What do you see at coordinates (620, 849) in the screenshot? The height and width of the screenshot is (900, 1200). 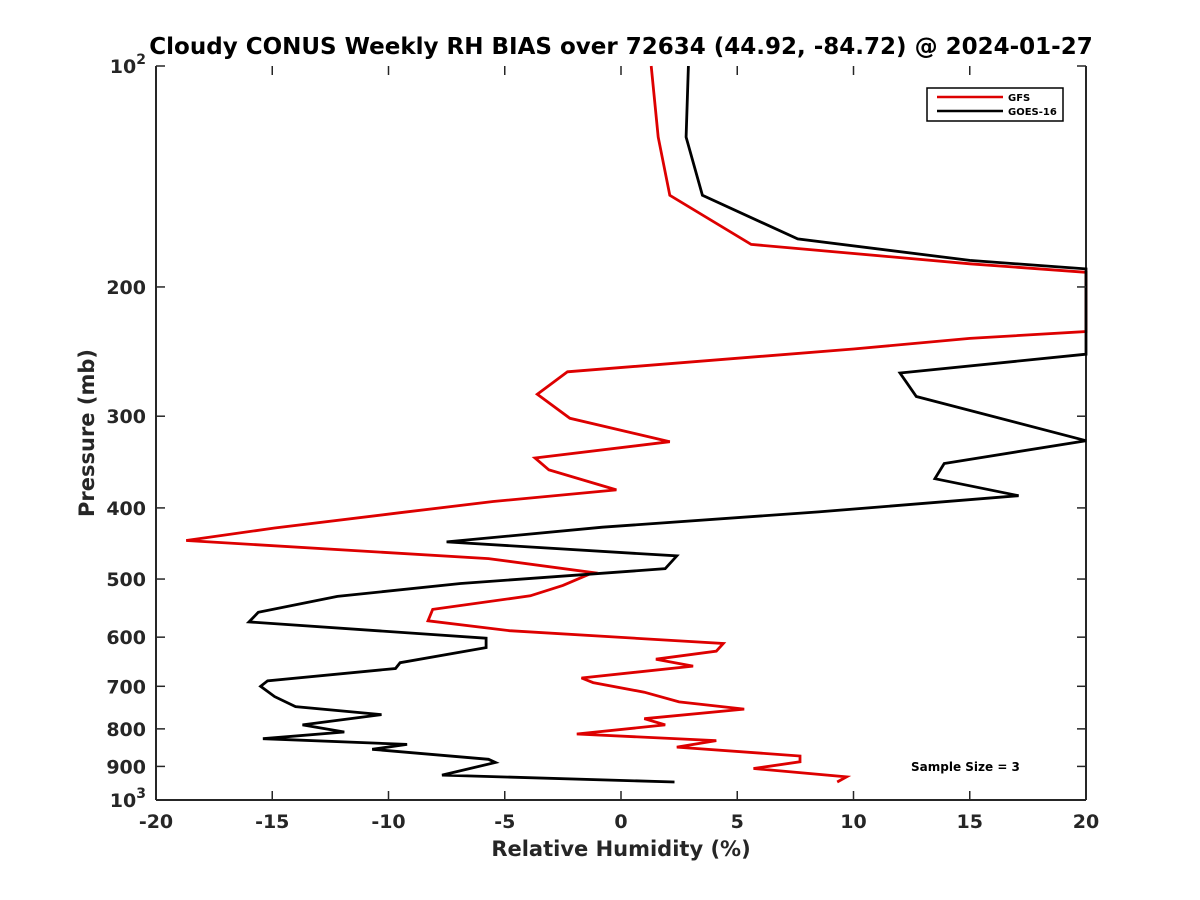 I see `x-axis-label: Relative Humidity (%)` at bounding box center [620, 849].